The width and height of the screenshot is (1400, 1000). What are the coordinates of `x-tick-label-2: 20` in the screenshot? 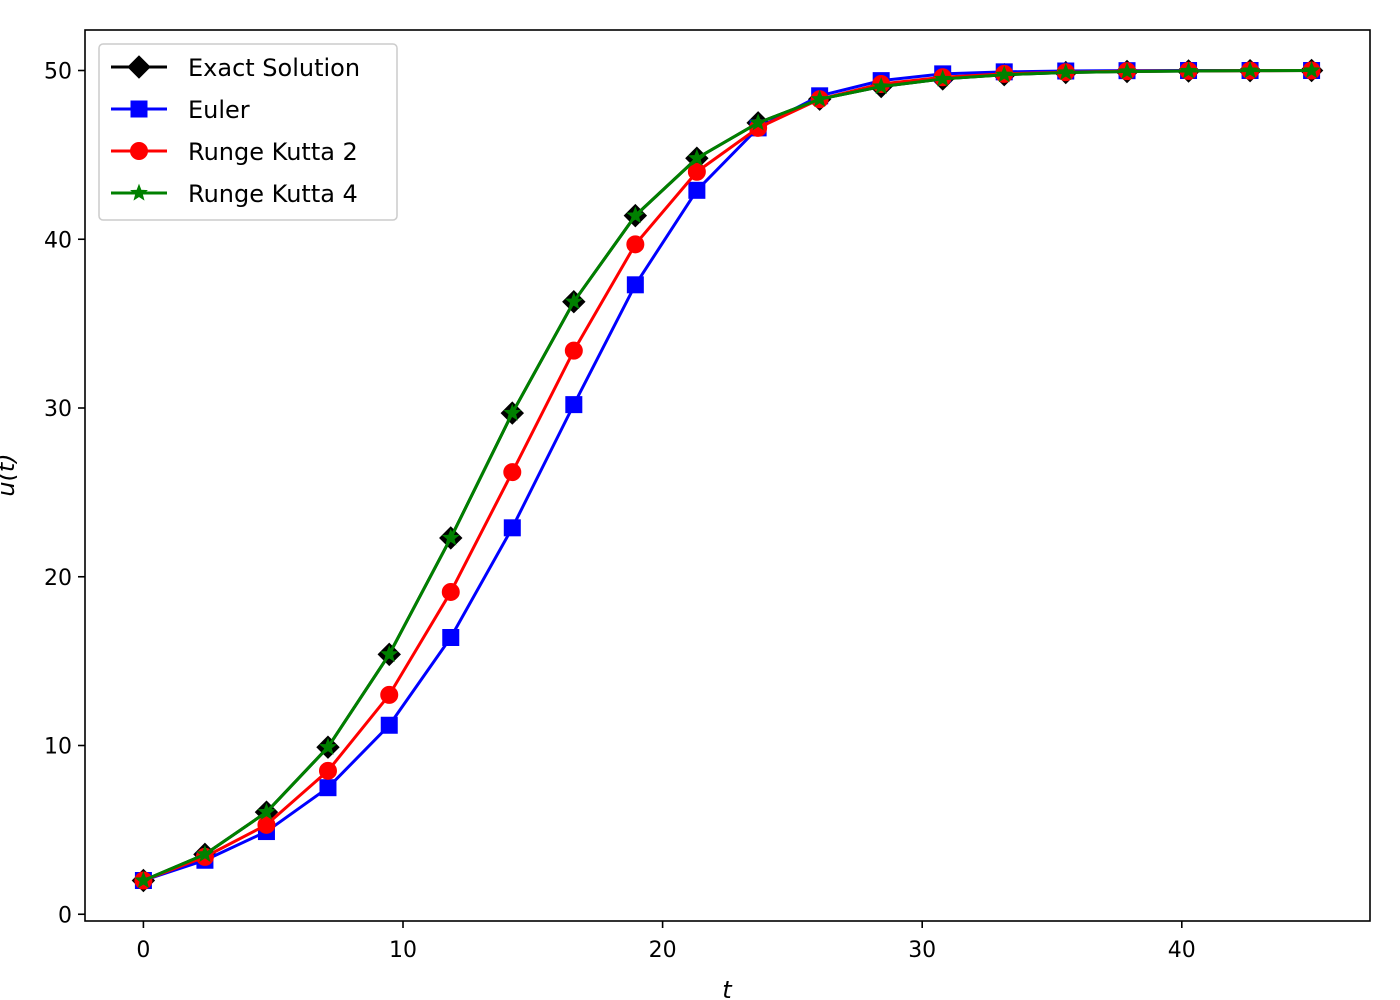 It's located at (663, 950).